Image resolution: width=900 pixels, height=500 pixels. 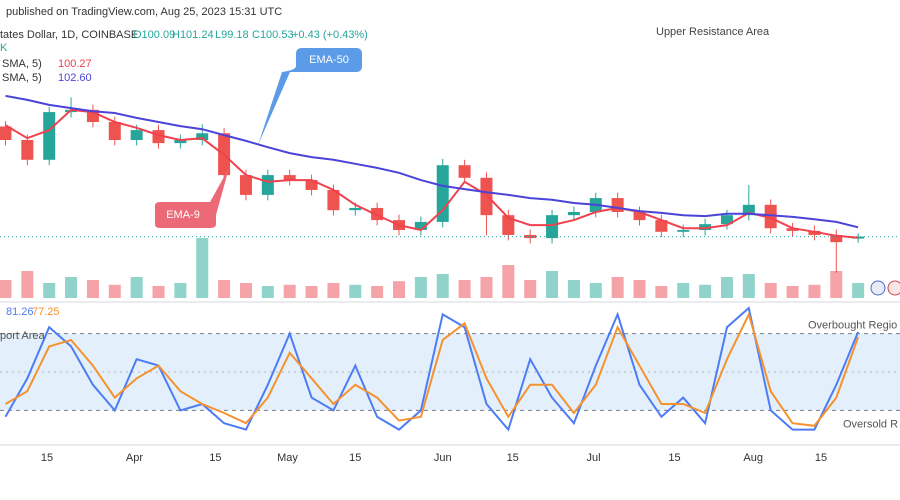 I want to click on ema9-label: EMA-9, so click(x=183, y=215).